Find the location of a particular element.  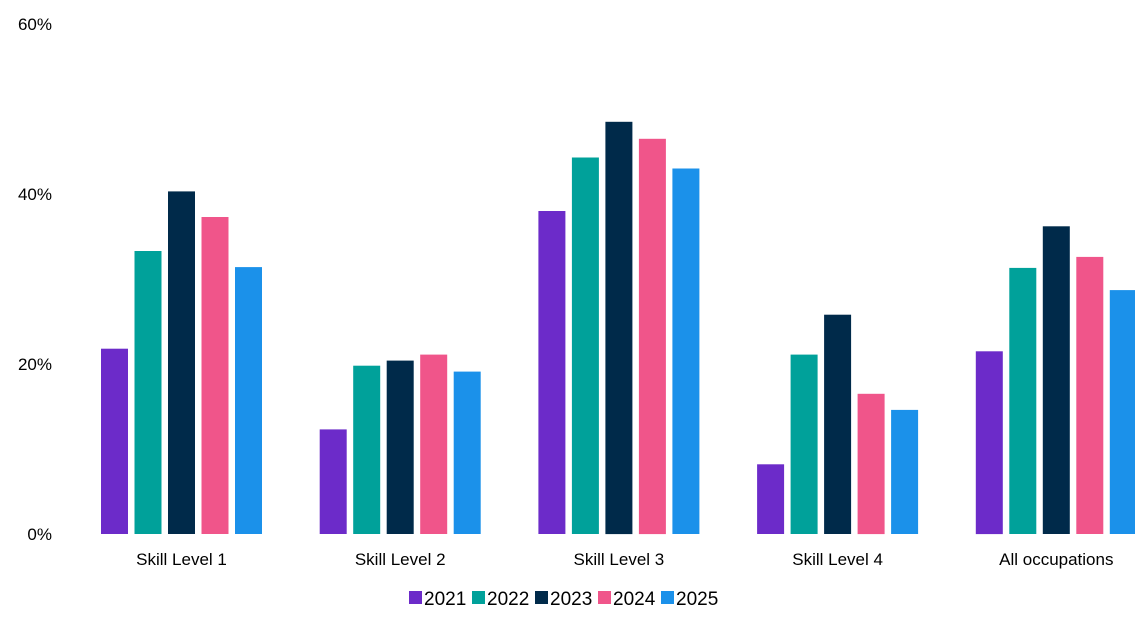

x-tick-label: Skill Level 2 is located at coordinates (400, 559).